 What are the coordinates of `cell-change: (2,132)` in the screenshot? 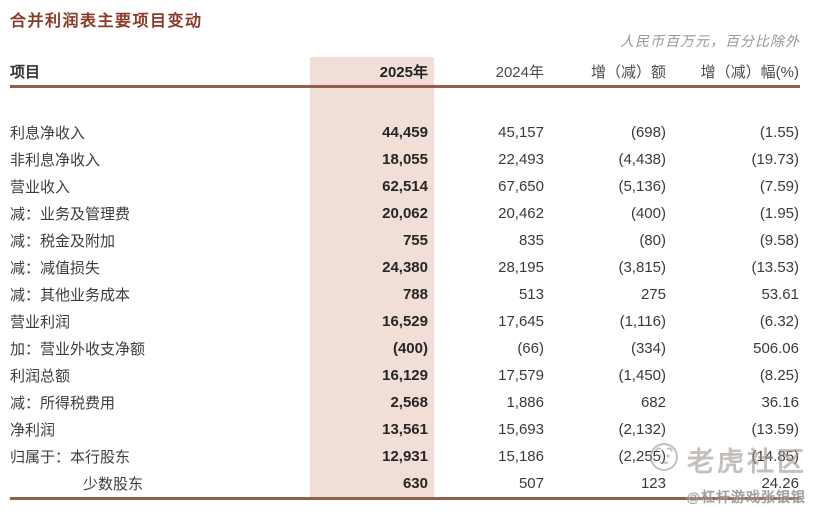 It's located at (642, 429).